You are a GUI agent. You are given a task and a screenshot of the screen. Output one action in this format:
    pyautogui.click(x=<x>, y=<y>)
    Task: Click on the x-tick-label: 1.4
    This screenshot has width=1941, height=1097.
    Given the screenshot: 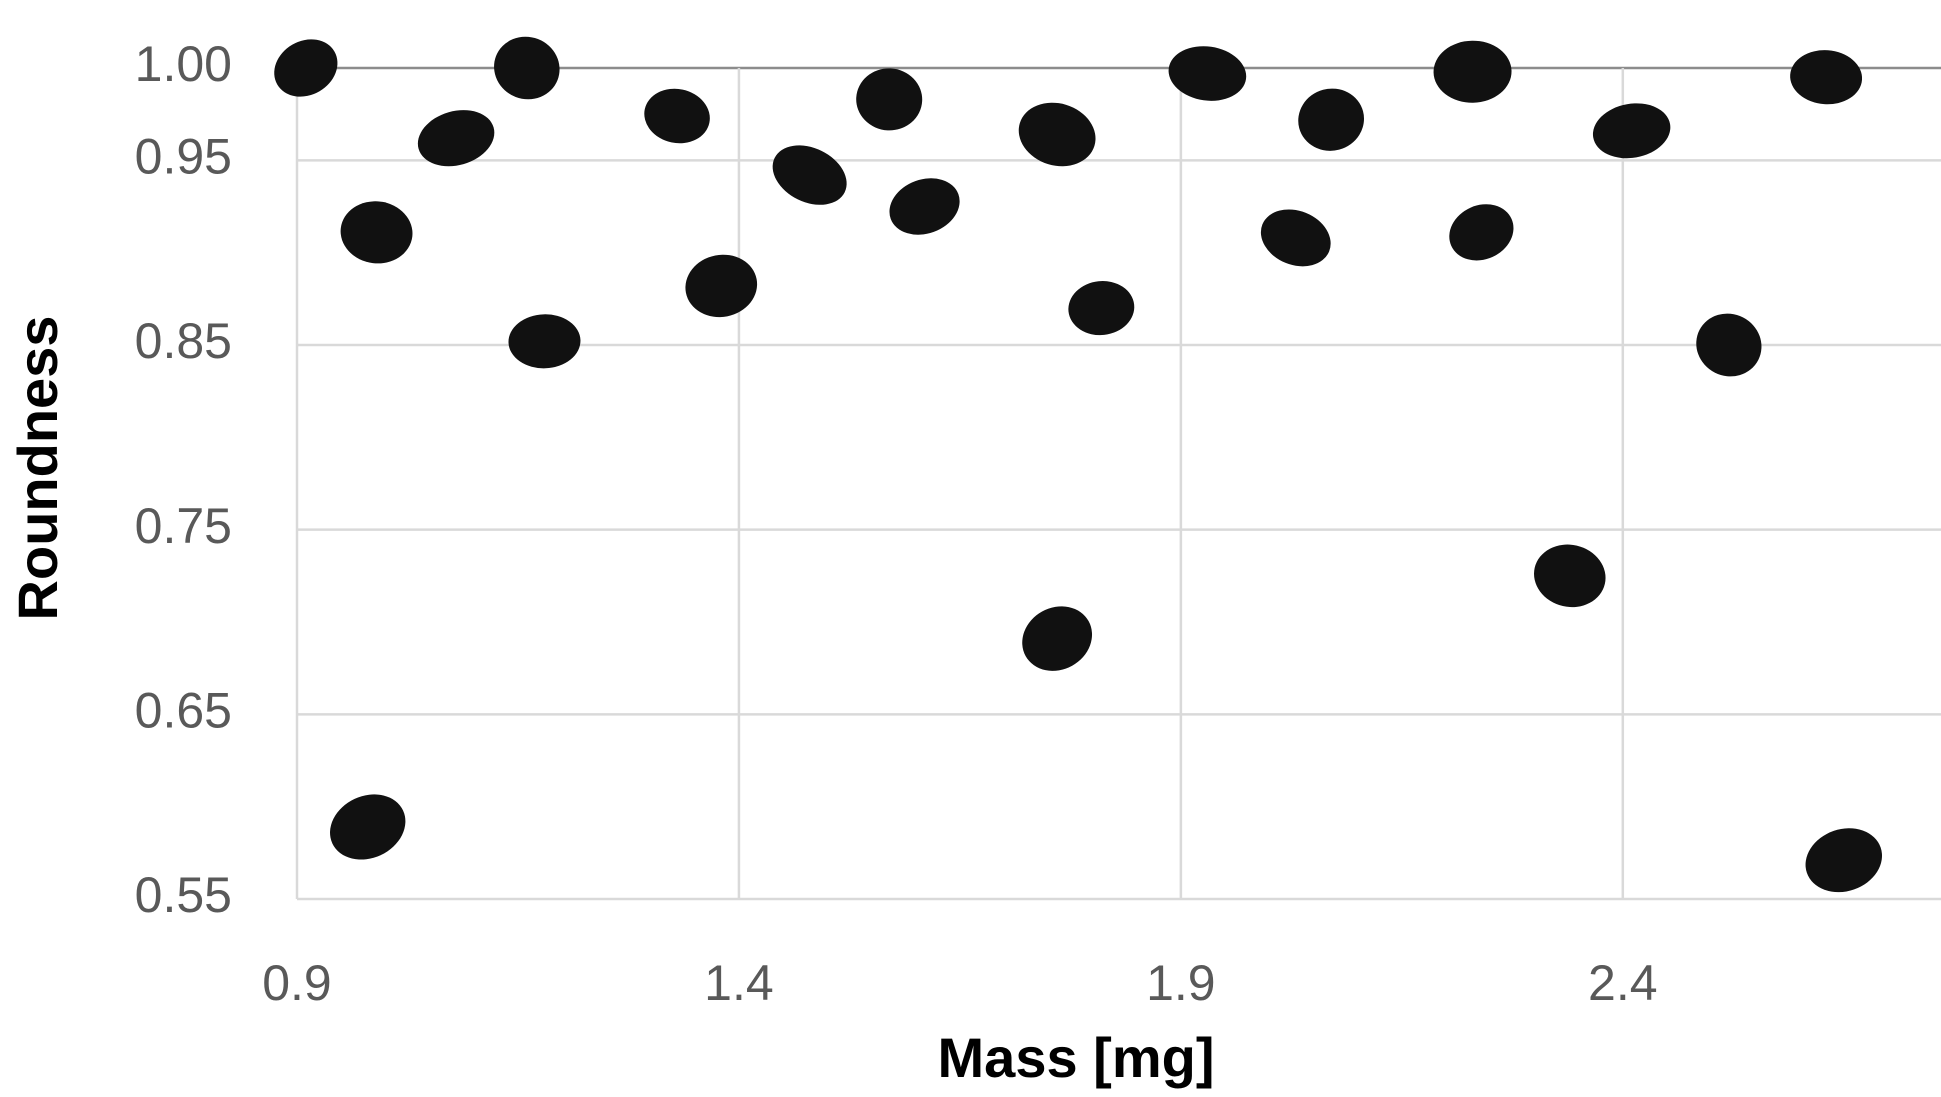 What is the action you would take?
    pyautogui.click(x=739, y=983)
    